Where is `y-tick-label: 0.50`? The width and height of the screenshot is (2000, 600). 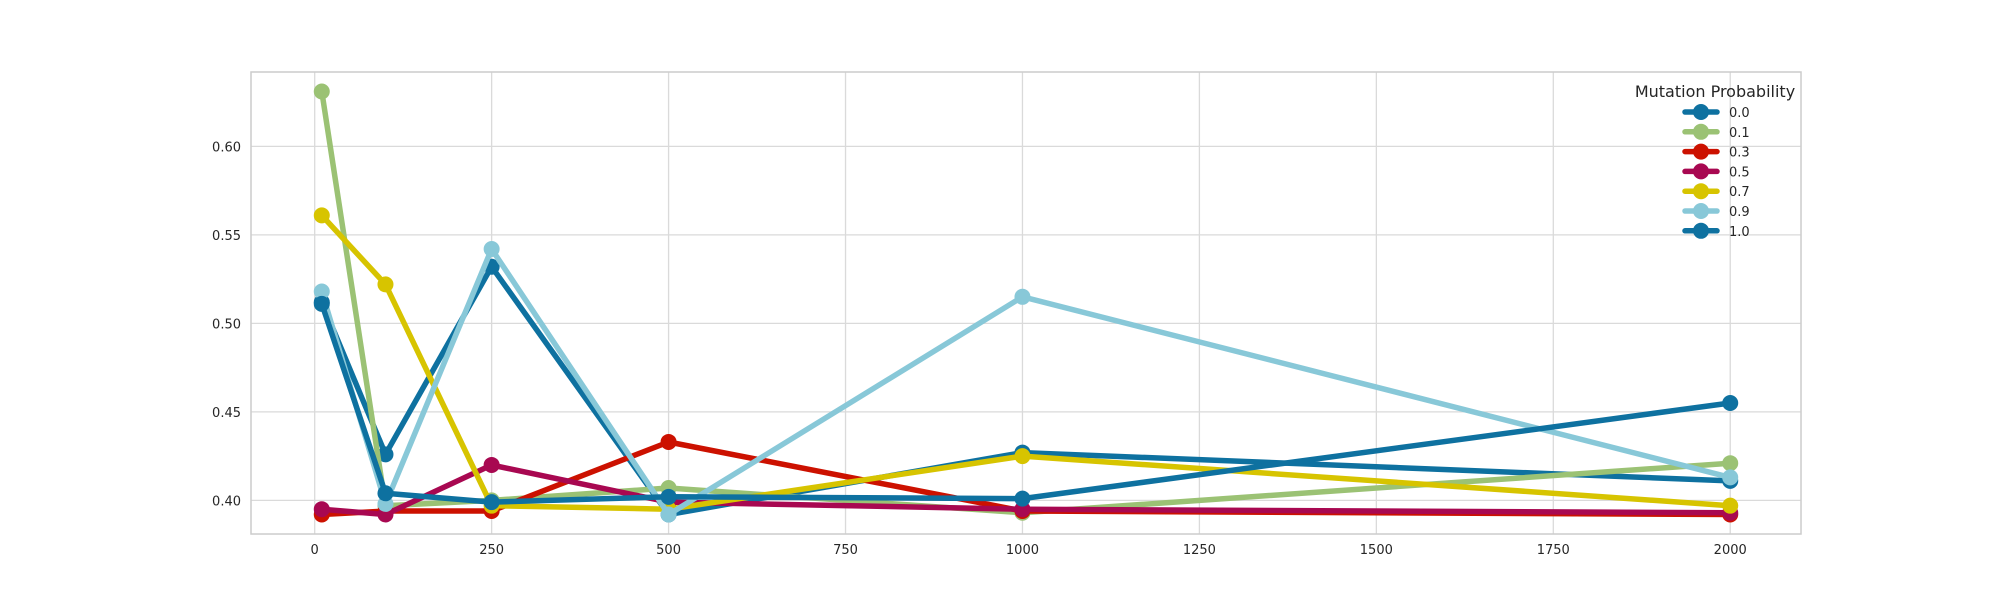
y-tick-label: 0.50 is located at coordinates (226, 324).